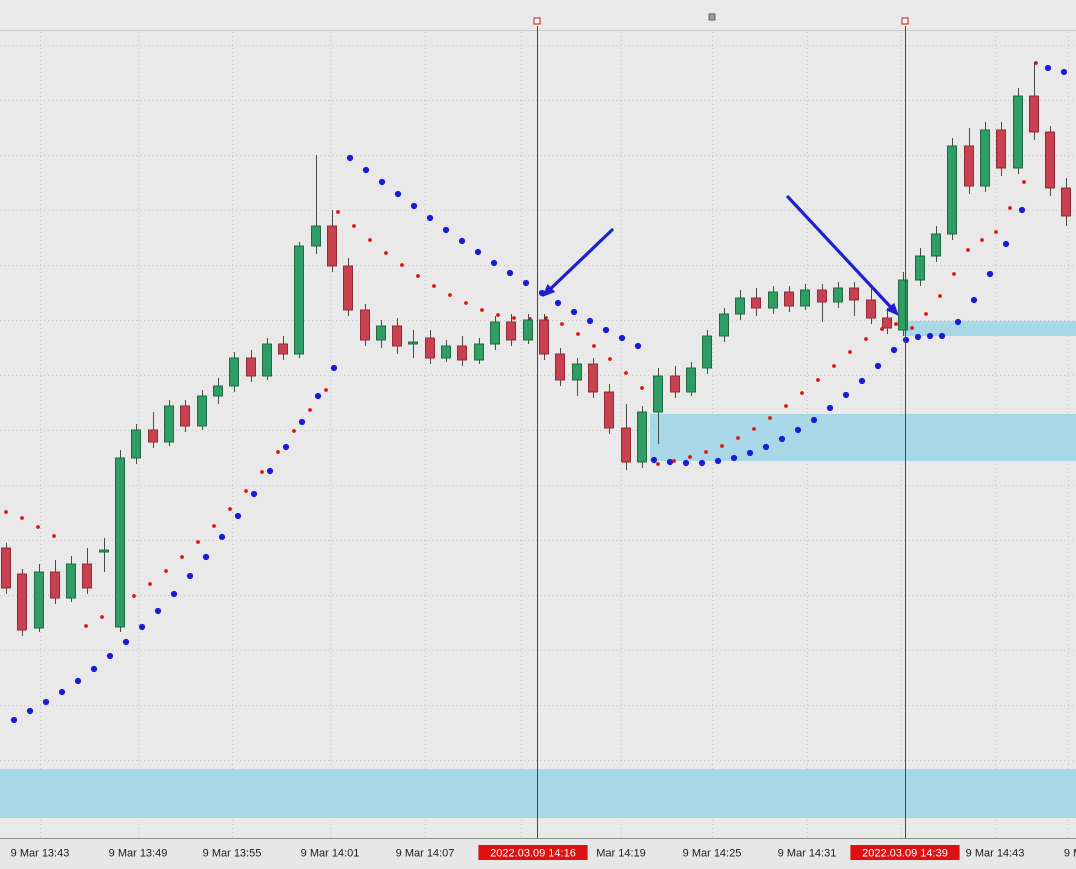  I want to click on time-axis-label: 2022.03.09 14:39, so click(905, 854).